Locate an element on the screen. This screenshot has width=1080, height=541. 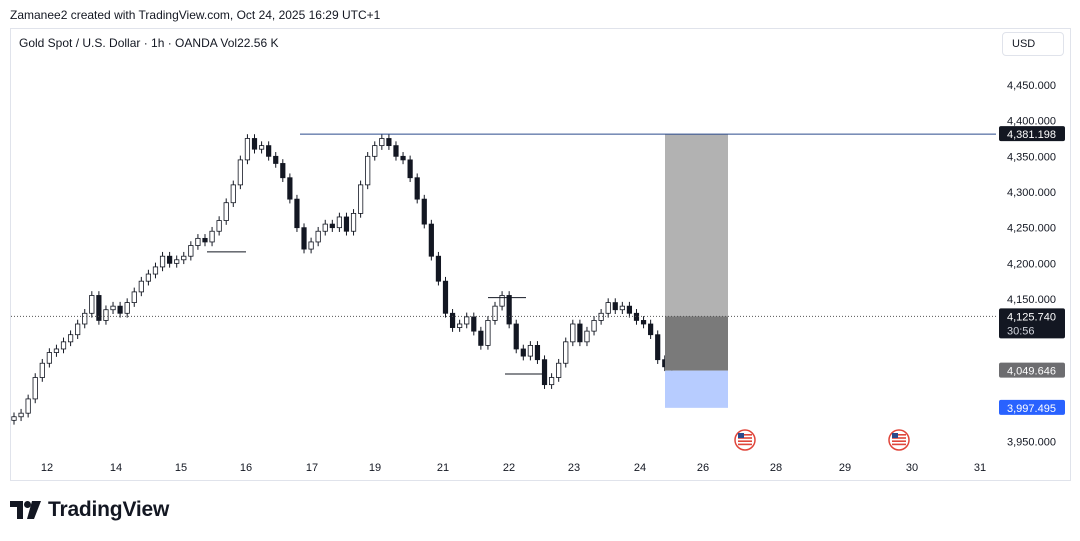
x-tick-label: 14 is located at coordinates (116, 468).